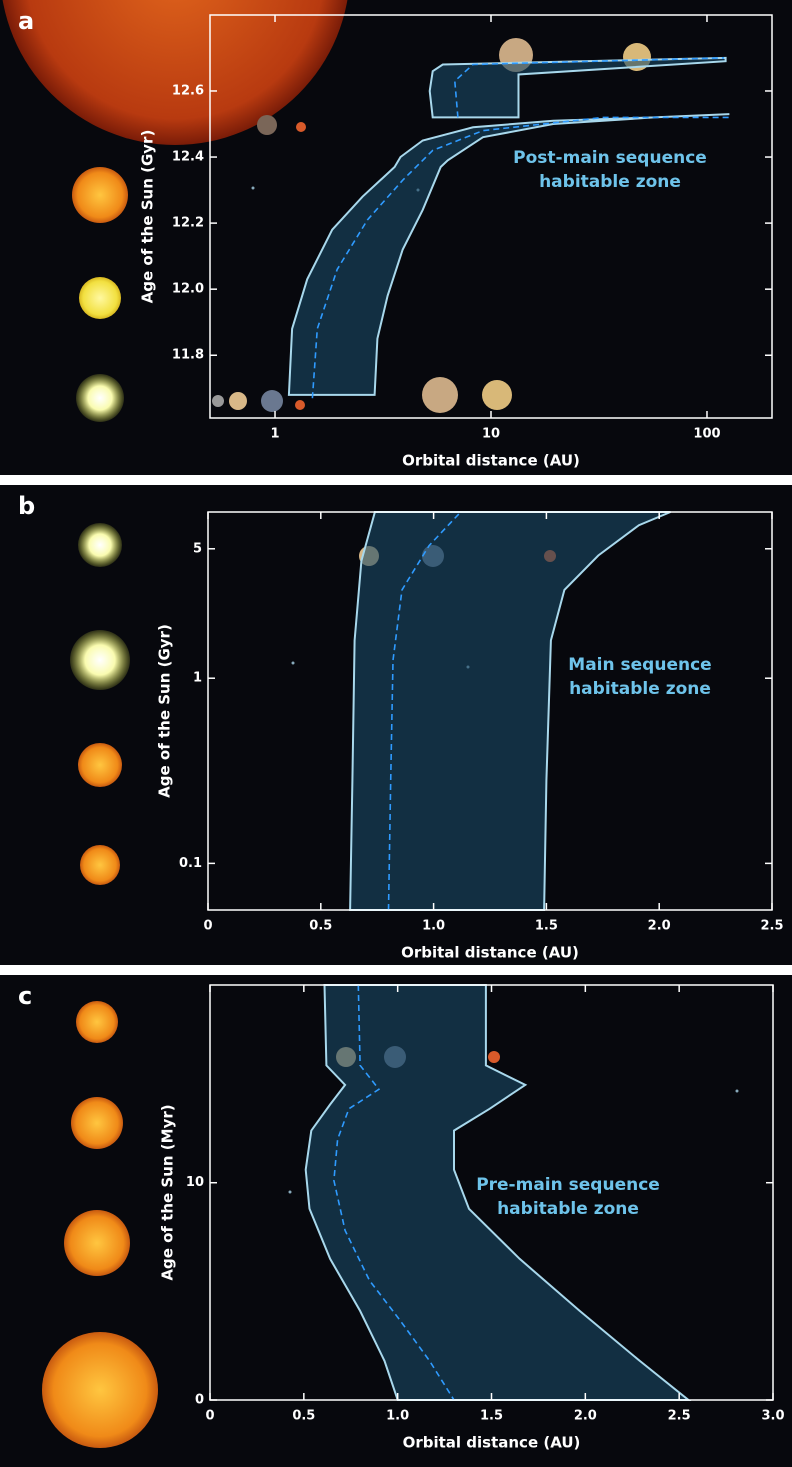  Describe the element at coordinates (175, 72) in the screenshot. I see `decor` at that location.